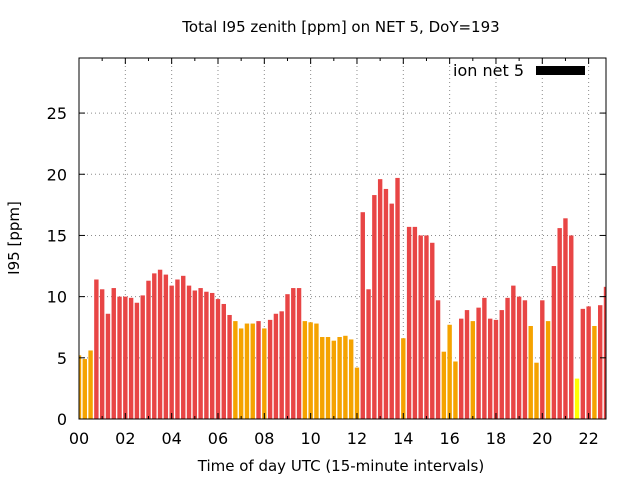  I want to click on x-tick-label: 02, so click(125, 438).